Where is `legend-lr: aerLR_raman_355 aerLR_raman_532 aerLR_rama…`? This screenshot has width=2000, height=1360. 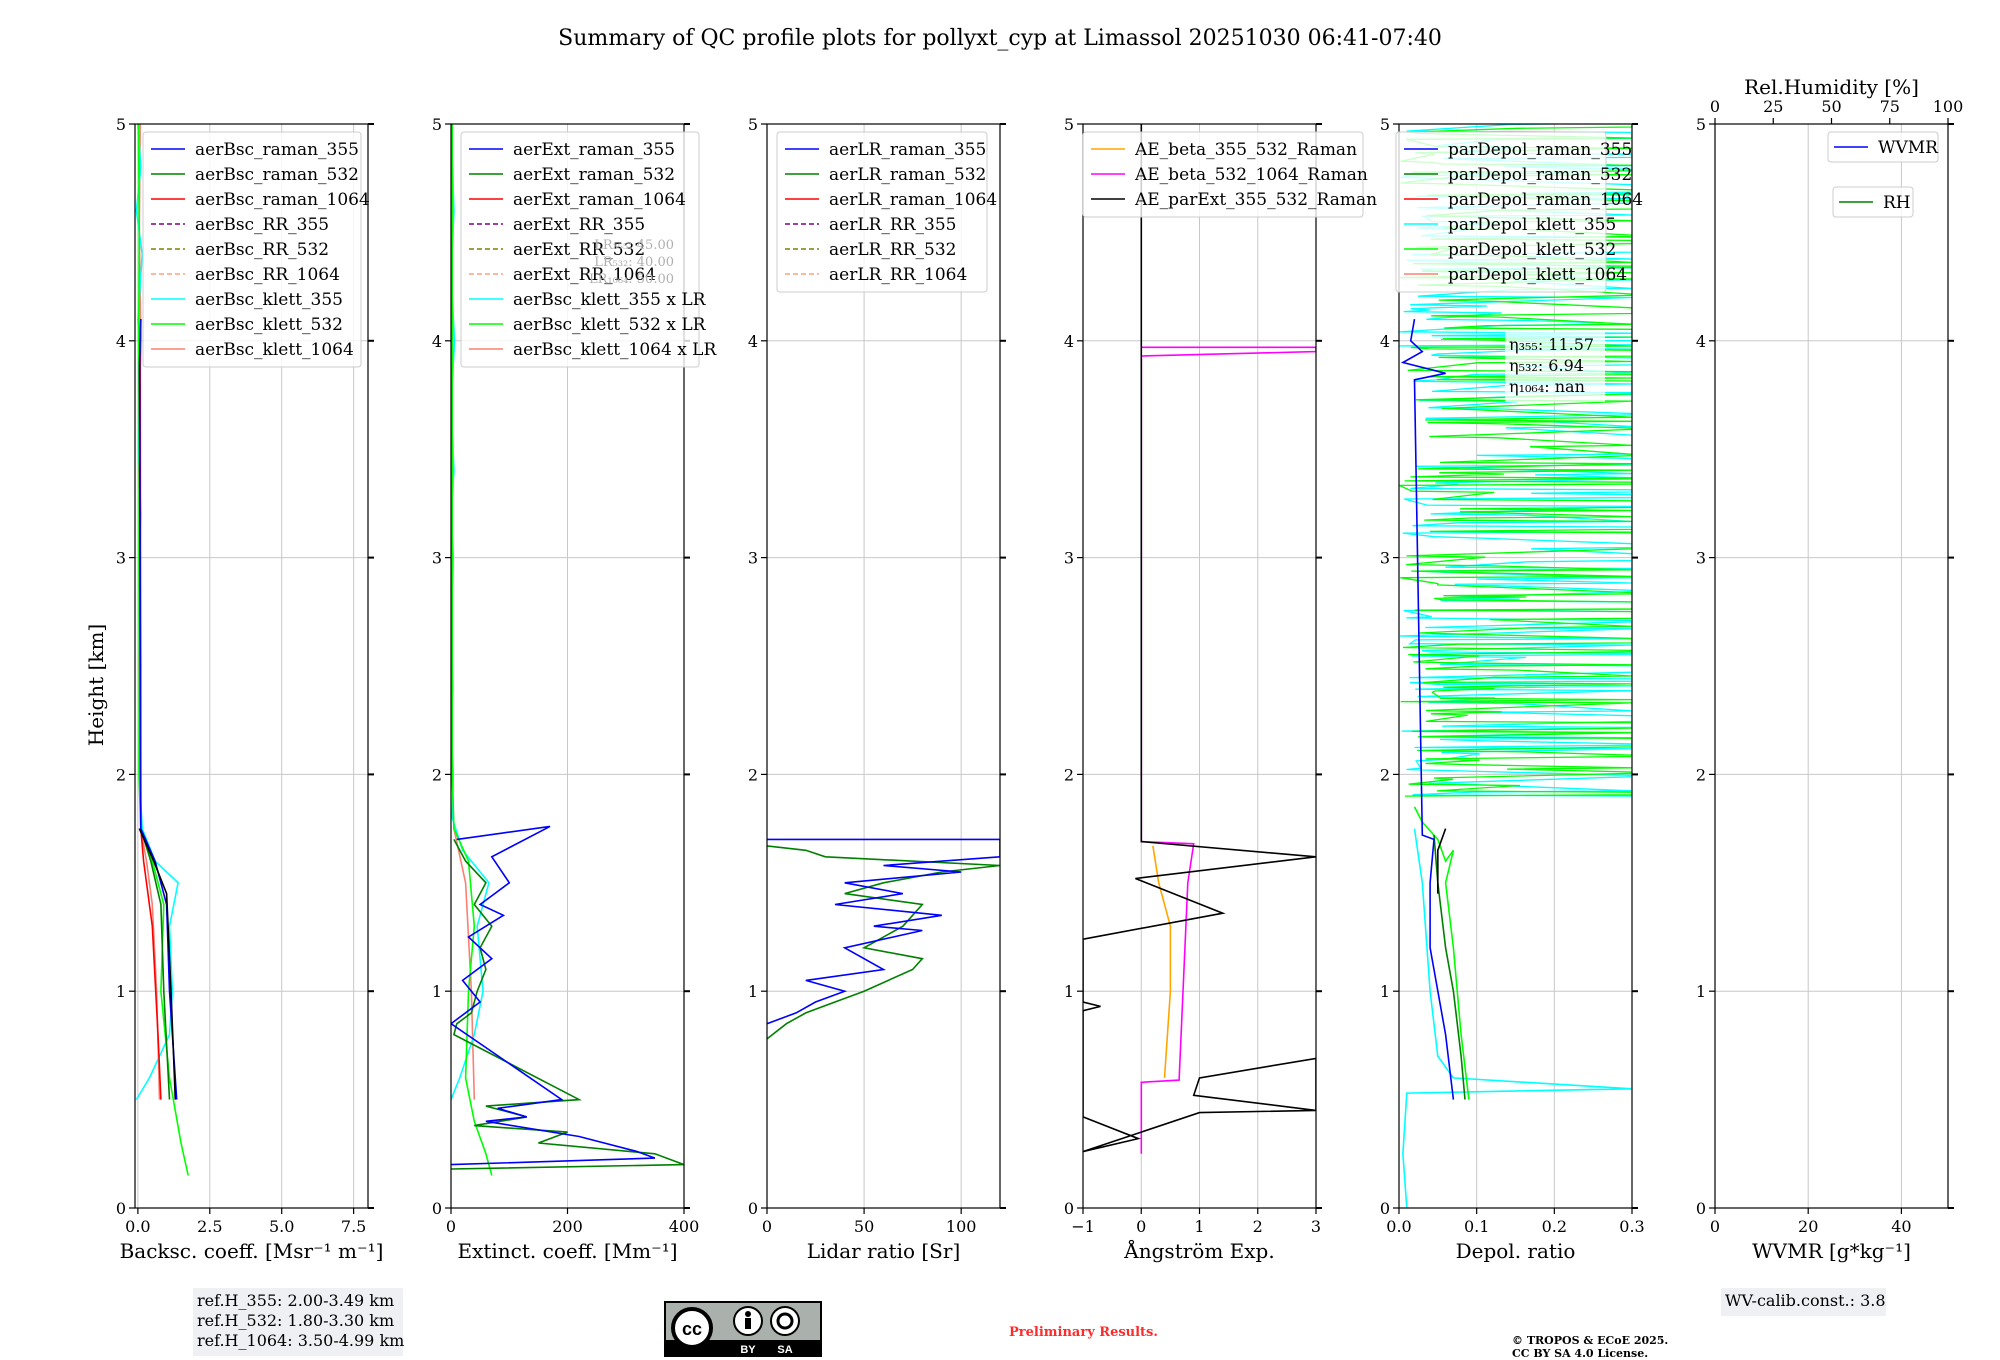 legend-lr: aerLR_raman_355 aerLR_raman_532 aerLR_rama… is located at coordinates (886, 212).